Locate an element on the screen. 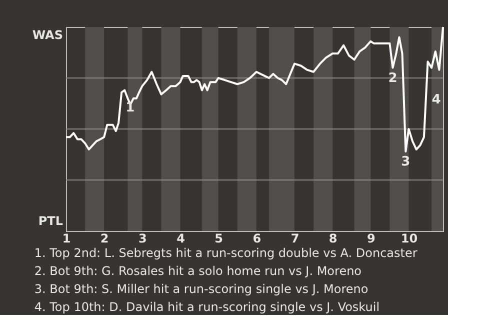 The image size is (480, 320). annotation: 4 is located at coordinates (436, 100).